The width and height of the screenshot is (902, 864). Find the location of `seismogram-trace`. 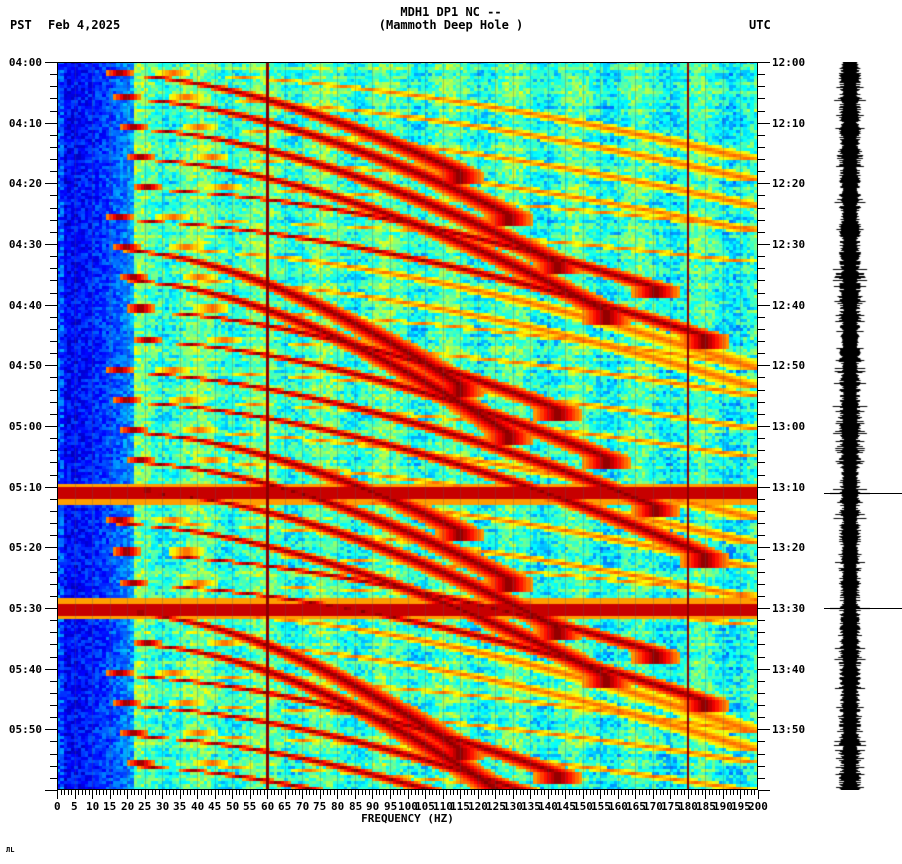

seismogram-trace is located at coordinates (850, 426).